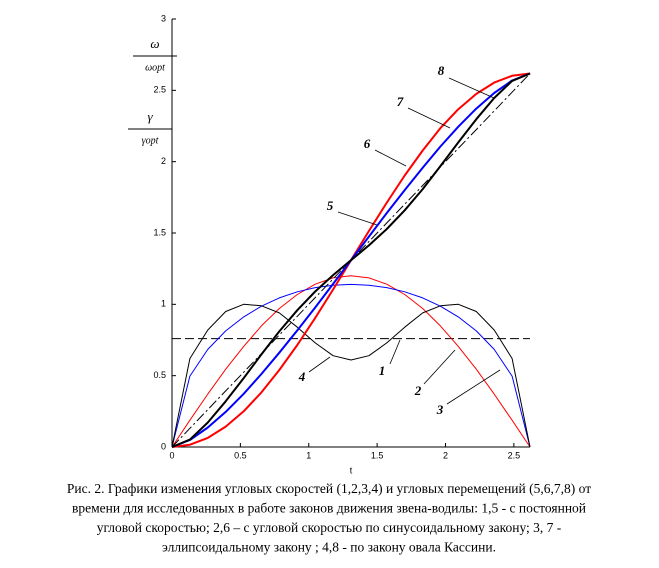 The height and width of the screenshot is (568, 659). I want to click on series-line, so click(351, 375).